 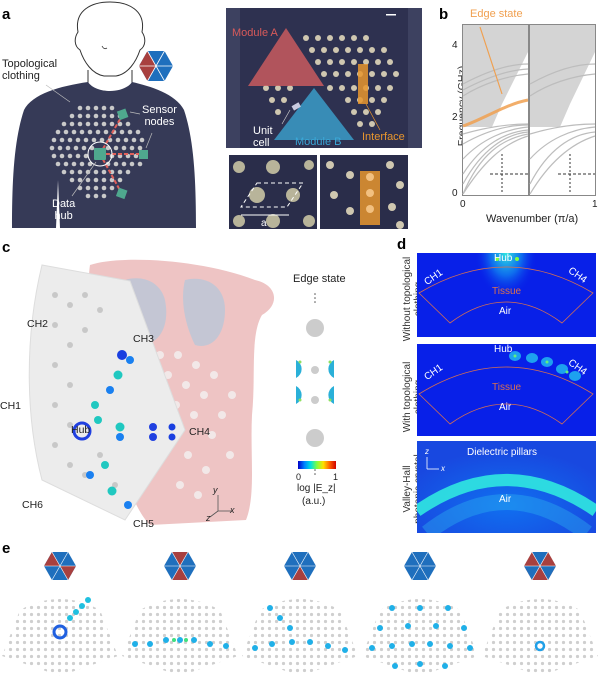 What do you see at coordinates (30, 64) in the screenshot?
I see `label-line: Topological` at bounding box center [30, 64].